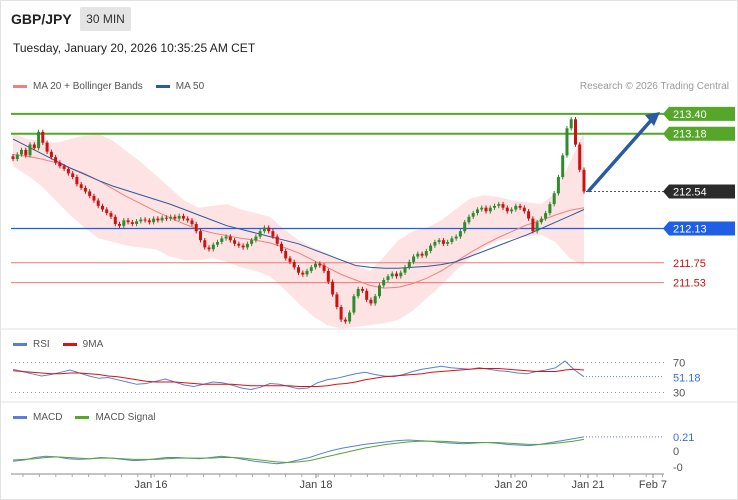  I want to click on macd-legend-swatch, so click(20, 417).